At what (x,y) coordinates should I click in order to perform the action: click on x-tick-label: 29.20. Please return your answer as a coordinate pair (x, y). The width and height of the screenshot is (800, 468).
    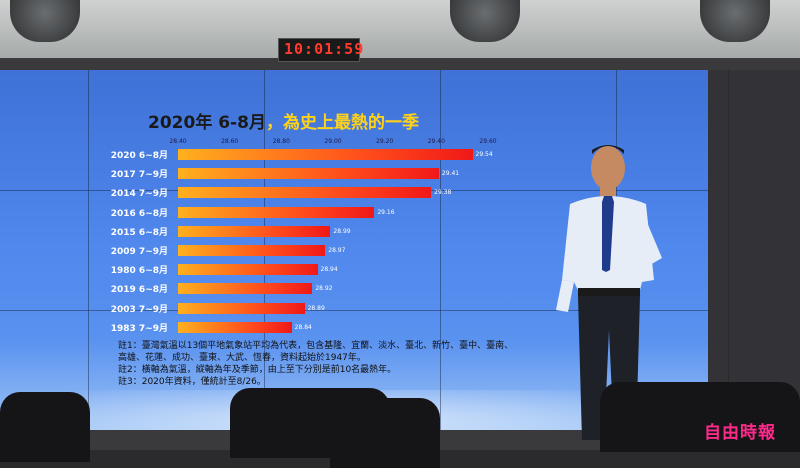
    Looking at the image, I should click on (385, 141).